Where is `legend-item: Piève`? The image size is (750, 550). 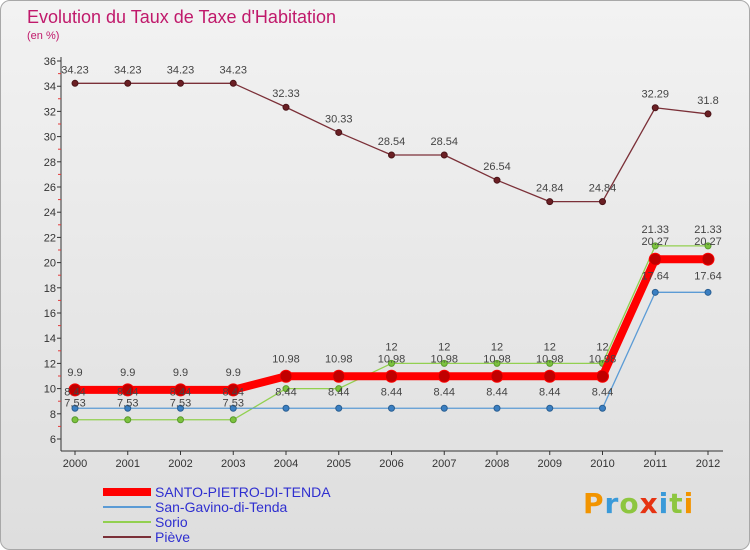 legend-item: Piève is located at coordinates (249, 537).